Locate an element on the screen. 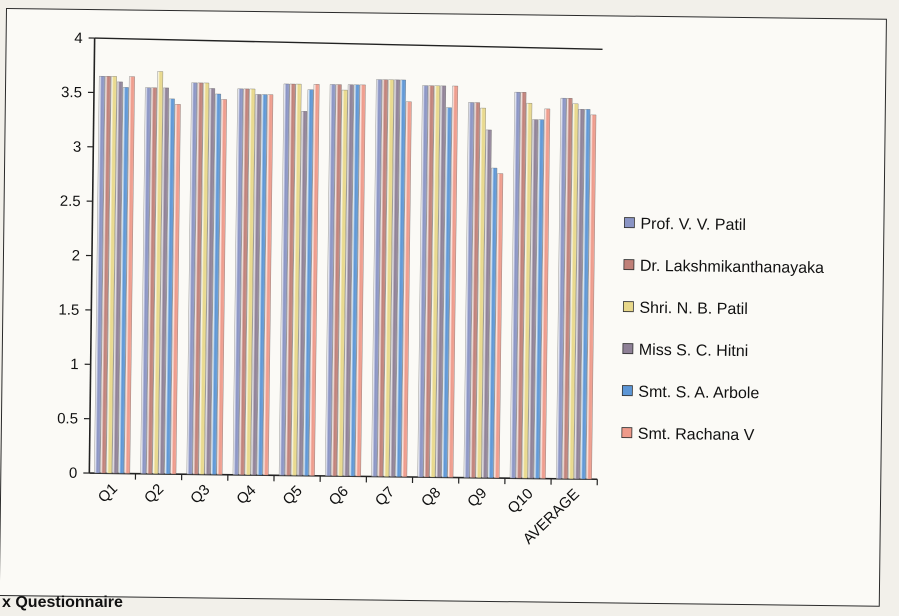 Image resolution: width=899 pixels, height=616 pixels. legend-label: Dr. Lakshmikanthanayaka is located at coordinates (732, 267).